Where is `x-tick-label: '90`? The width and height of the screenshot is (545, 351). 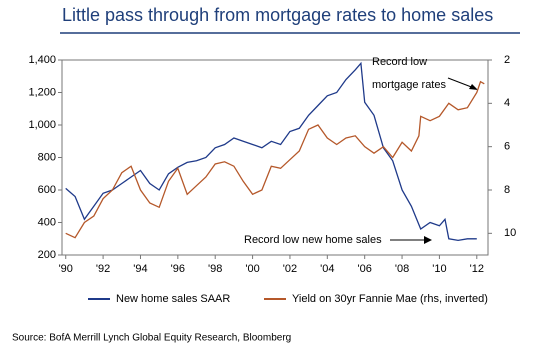 x-tick-label: '90 is located at coordinates (66, 269).